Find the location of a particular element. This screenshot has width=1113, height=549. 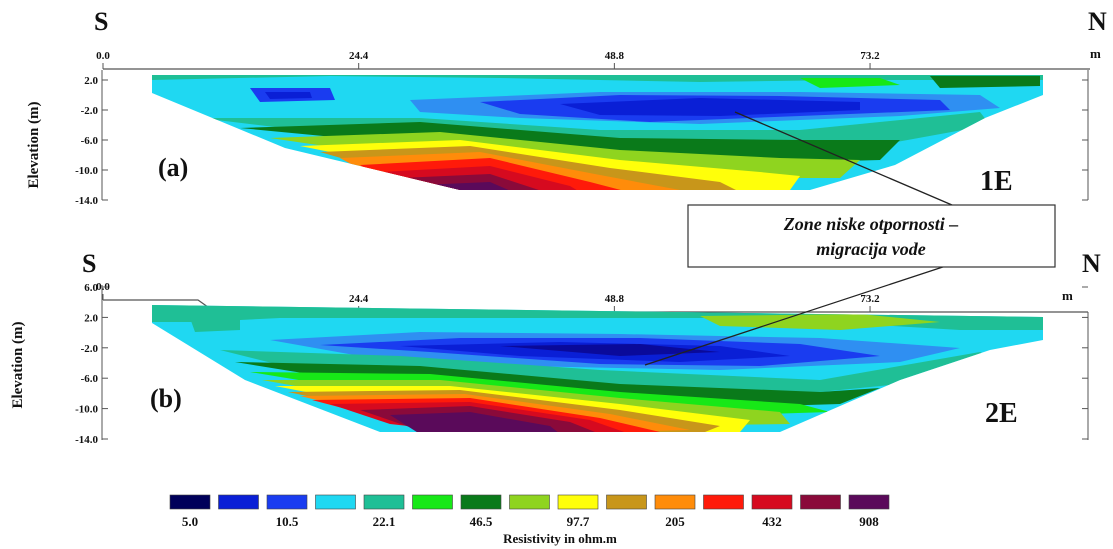

legend-title: Resistivity in ohm.m is located at coordinates (560, 538).